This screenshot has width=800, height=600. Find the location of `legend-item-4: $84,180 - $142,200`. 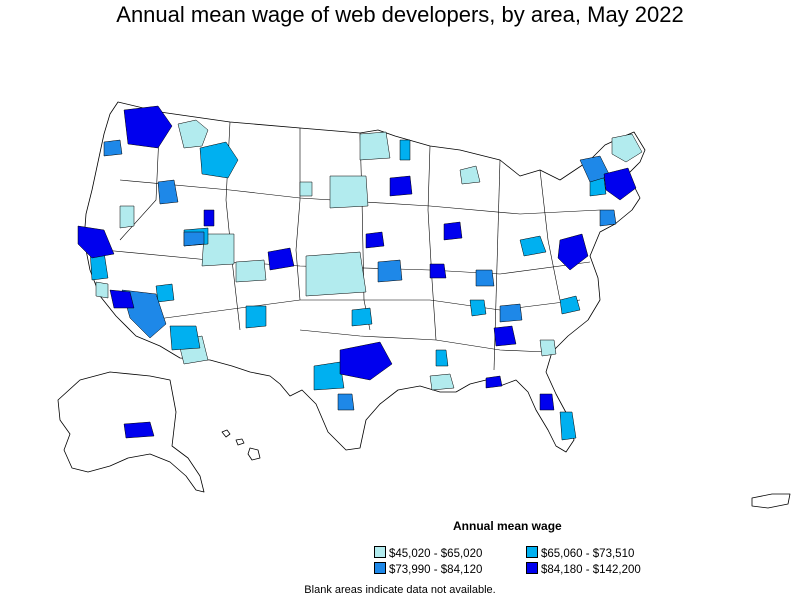

legend-item-4: $84,180 - $142,200 is located at coordinates (583, 569).